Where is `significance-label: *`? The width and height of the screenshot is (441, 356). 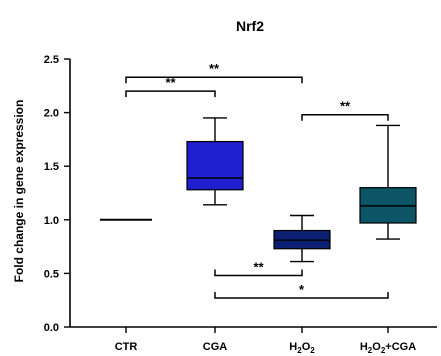 significance-label: * is located at coordinates (302, 289).